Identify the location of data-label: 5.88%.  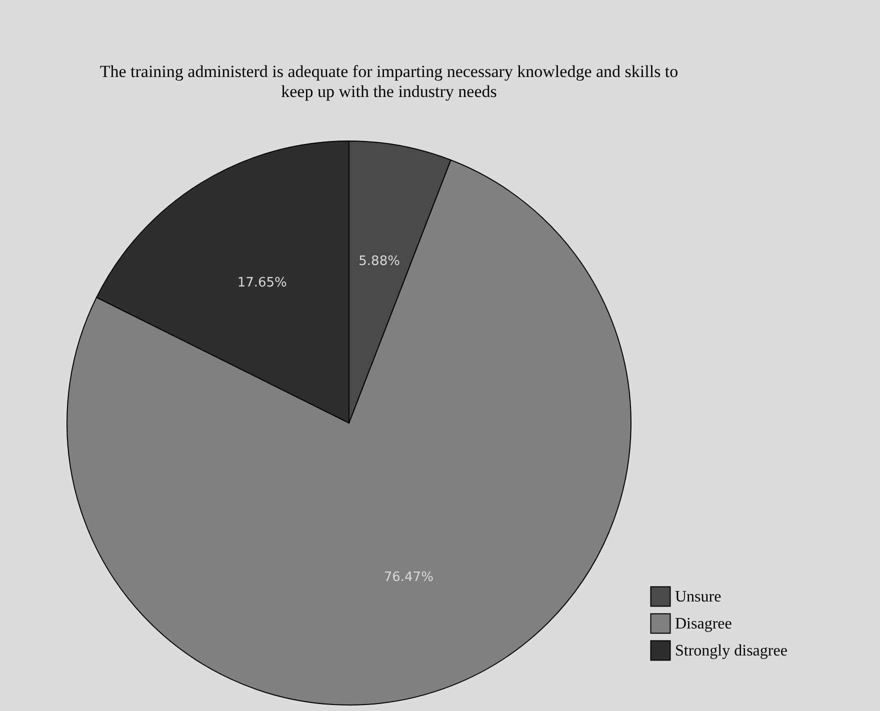
(379, 261).